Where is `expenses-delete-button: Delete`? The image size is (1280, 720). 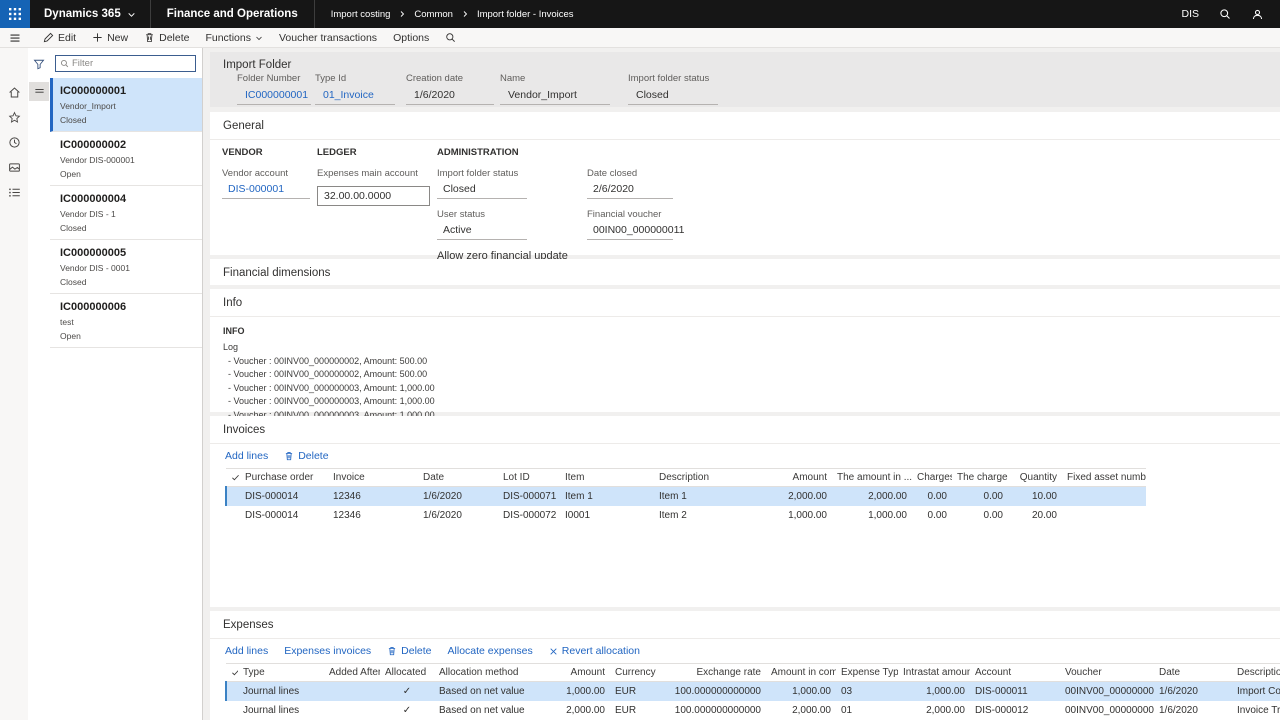 expenses-delete-button: Delete is located at coordinates (409, 651).